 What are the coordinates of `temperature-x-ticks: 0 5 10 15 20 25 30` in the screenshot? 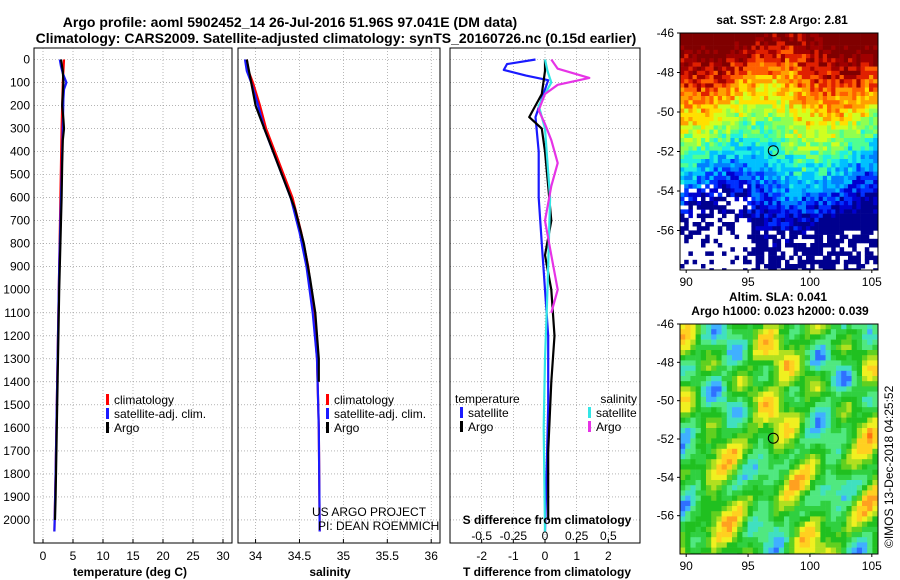 It's located at (135, 551).